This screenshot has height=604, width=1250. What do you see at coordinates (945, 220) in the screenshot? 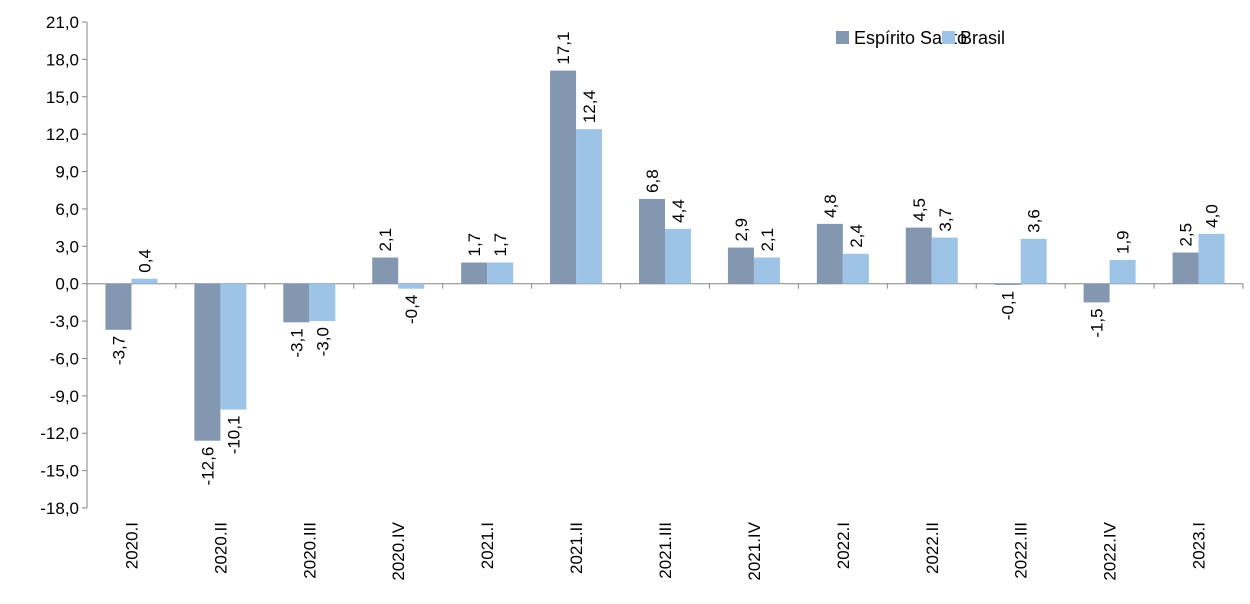
I see `data-label: 3,7` at bounding box center [945, 220].